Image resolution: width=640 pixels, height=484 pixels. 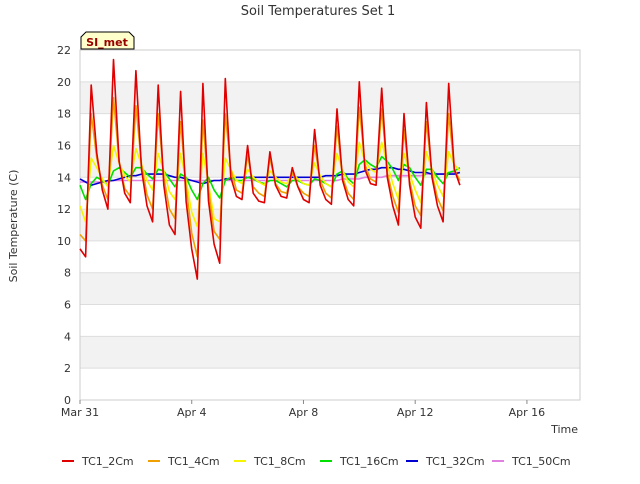 I want to click on y-tick-label: 8, so click(x=67, y=273).